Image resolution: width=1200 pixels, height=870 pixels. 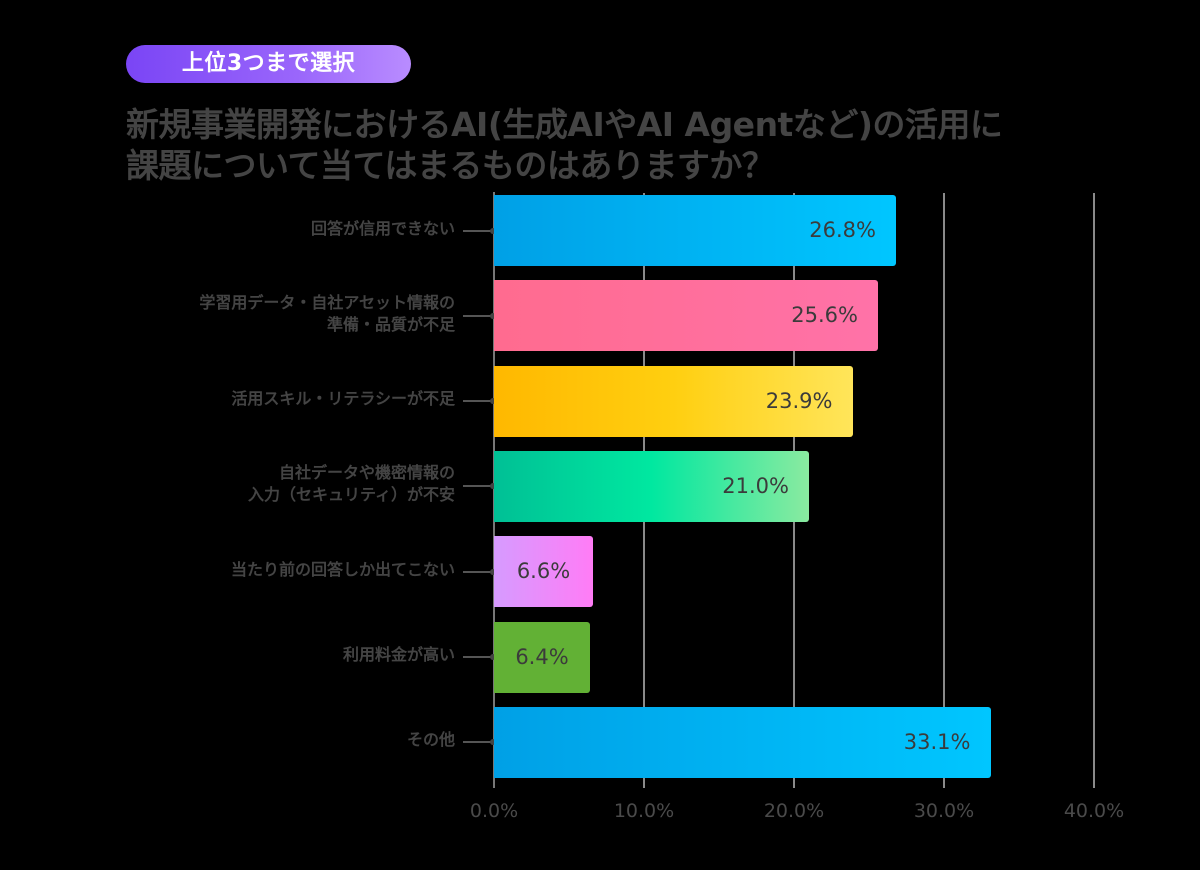 I want to click on bar-value-label: 6.4%, so click(x=542, y=656).